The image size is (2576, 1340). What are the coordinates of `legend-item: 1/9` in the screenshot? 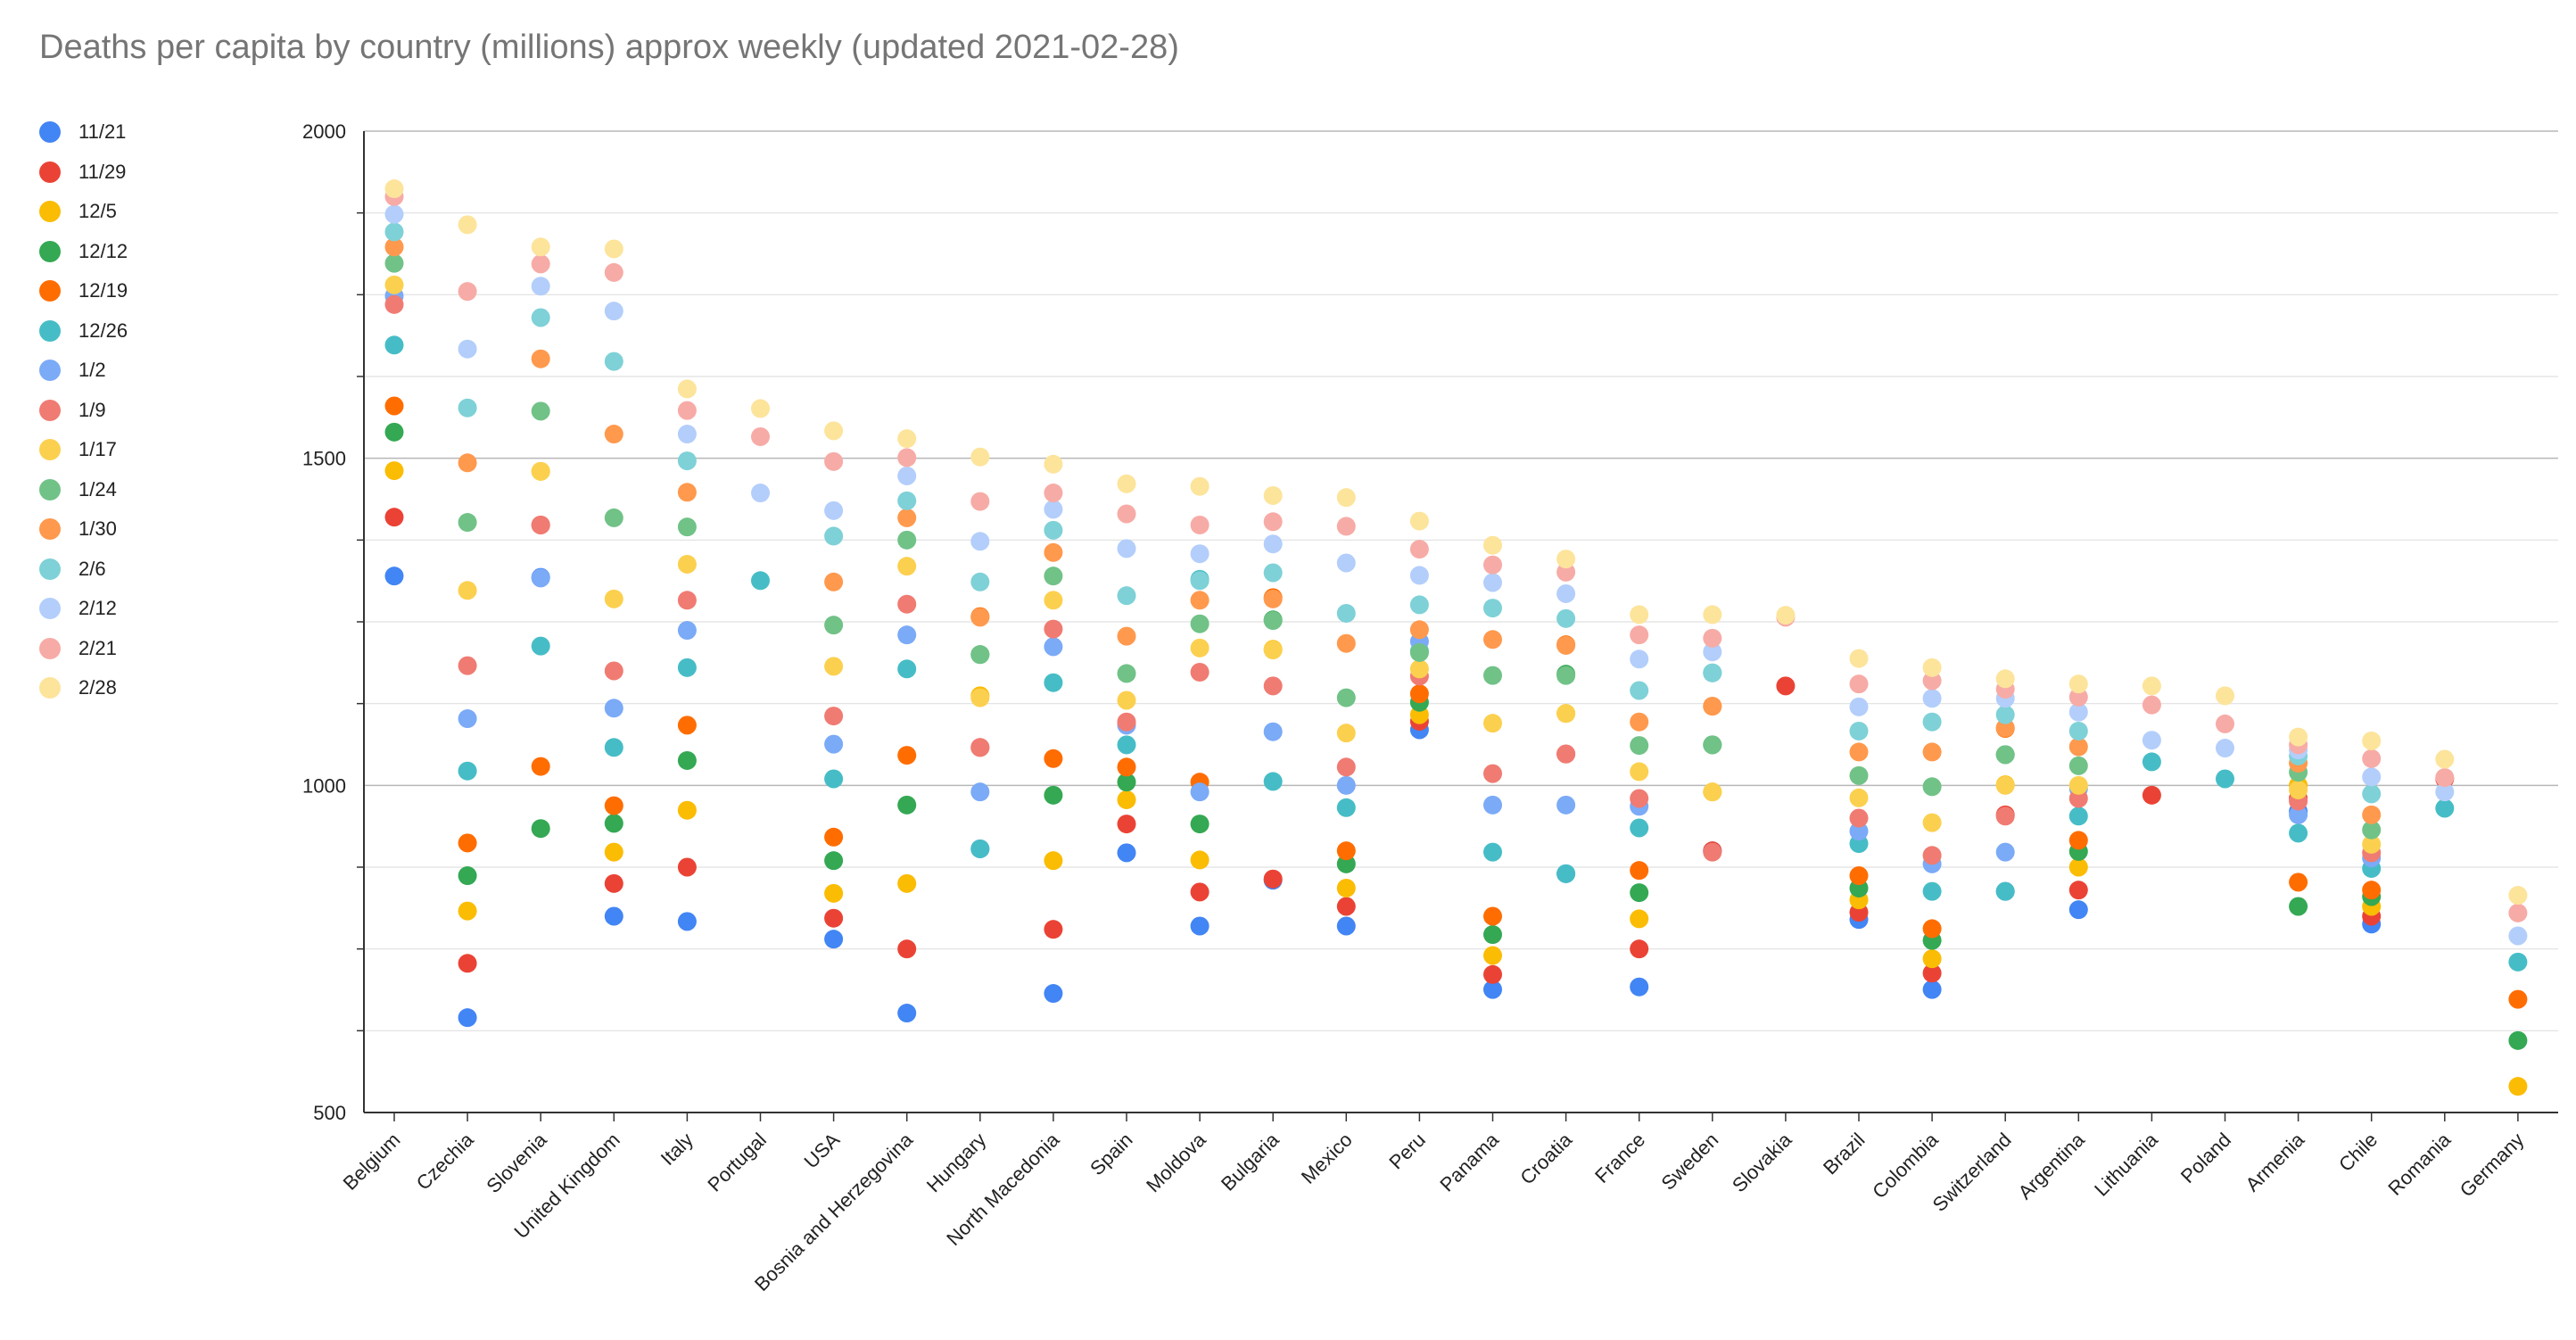 It's located at (84, 411).